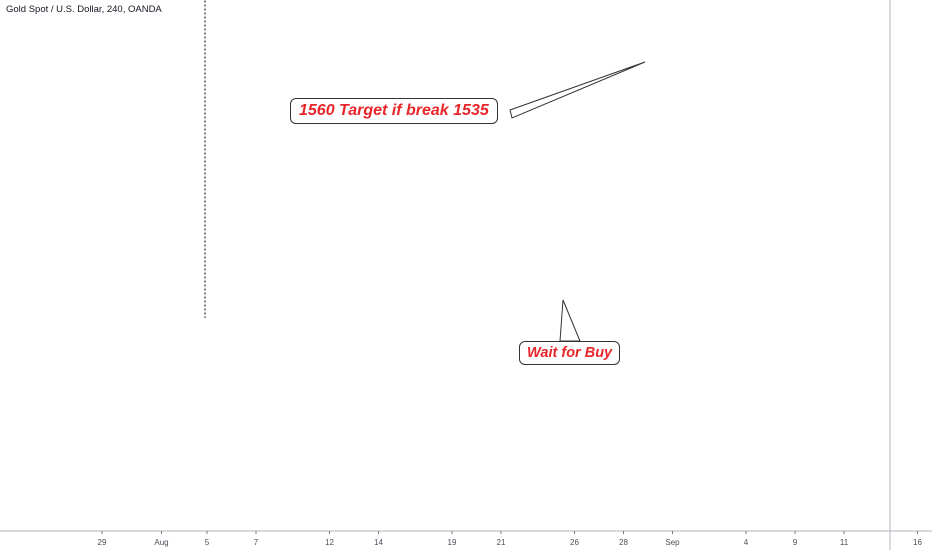  I want to click on annotation-buy-pointer, so click(570, 320).